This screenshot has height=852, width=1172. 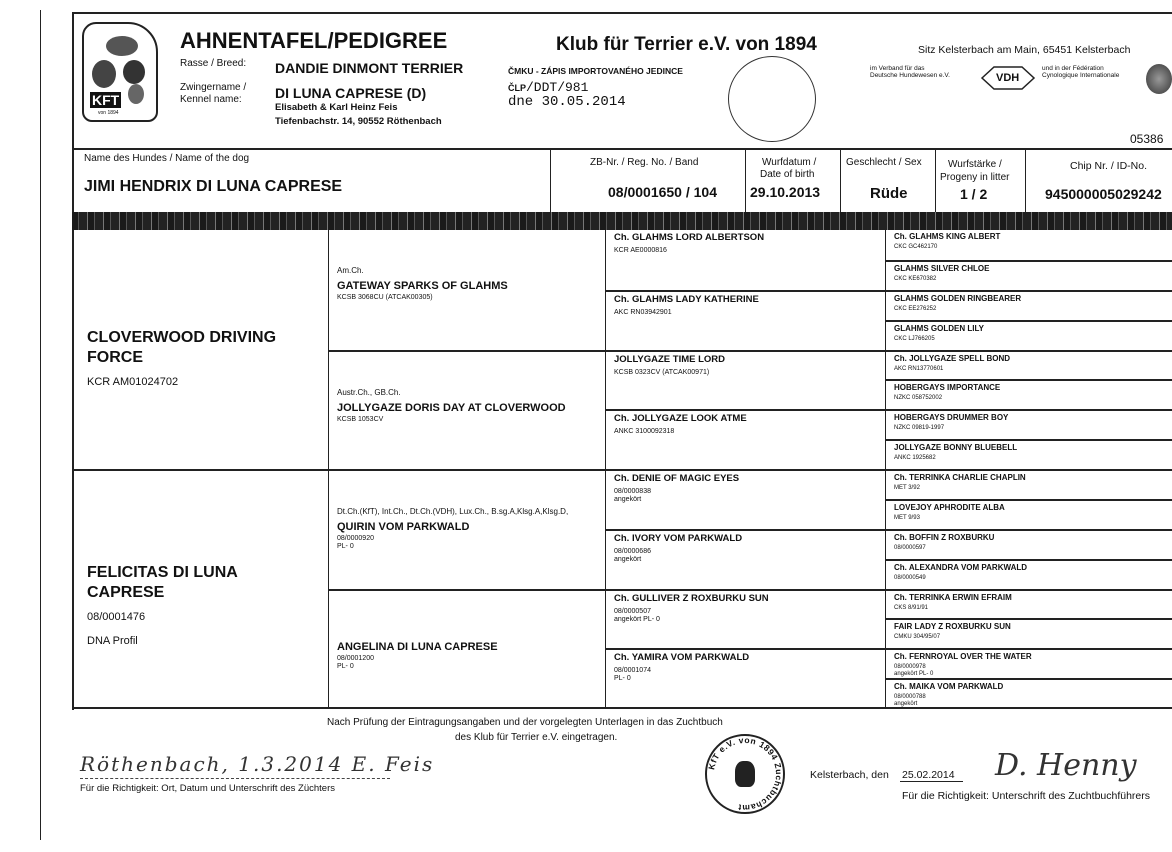 What do you see at coordinates (915, 308) in the screenshot?
I see `registration-number: CKC EE276252` at bounding box center [915, 308].